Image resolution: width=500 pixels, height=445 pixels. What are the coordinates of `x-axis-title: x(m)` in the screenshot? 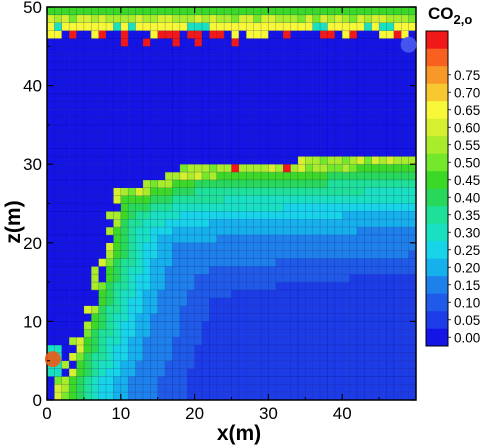 It's located at (239, 433).